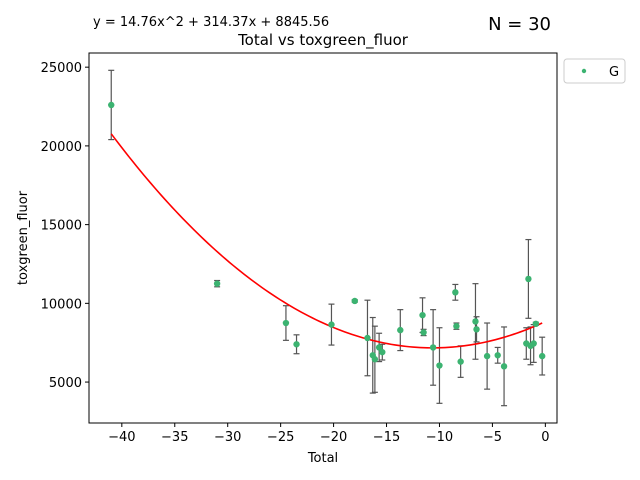 The height and width of the screenshot is (480, 640). What do you see at coordinates (519, 24) in the screenshot?
I see `n-label: N = 30` at bounding box center [519, 24].